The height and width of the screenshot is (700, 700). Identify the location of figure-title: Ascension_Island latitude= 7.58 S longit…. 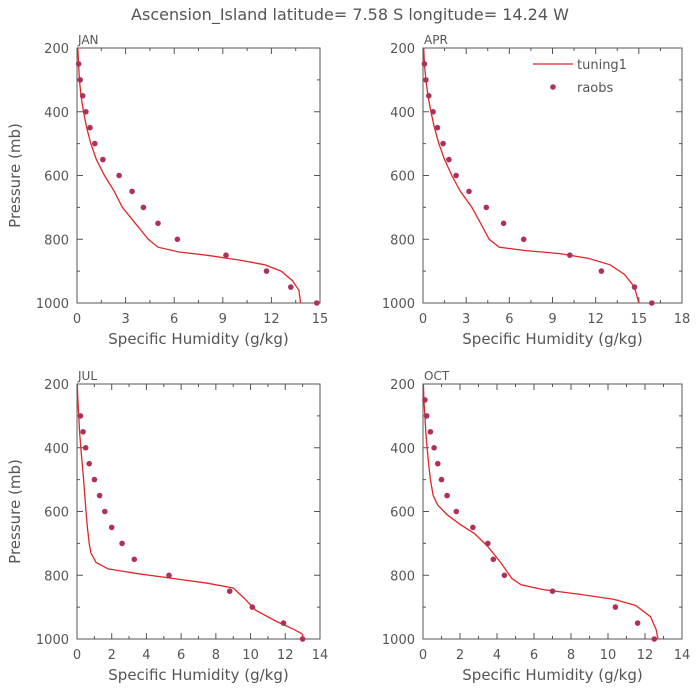
(350, 15).